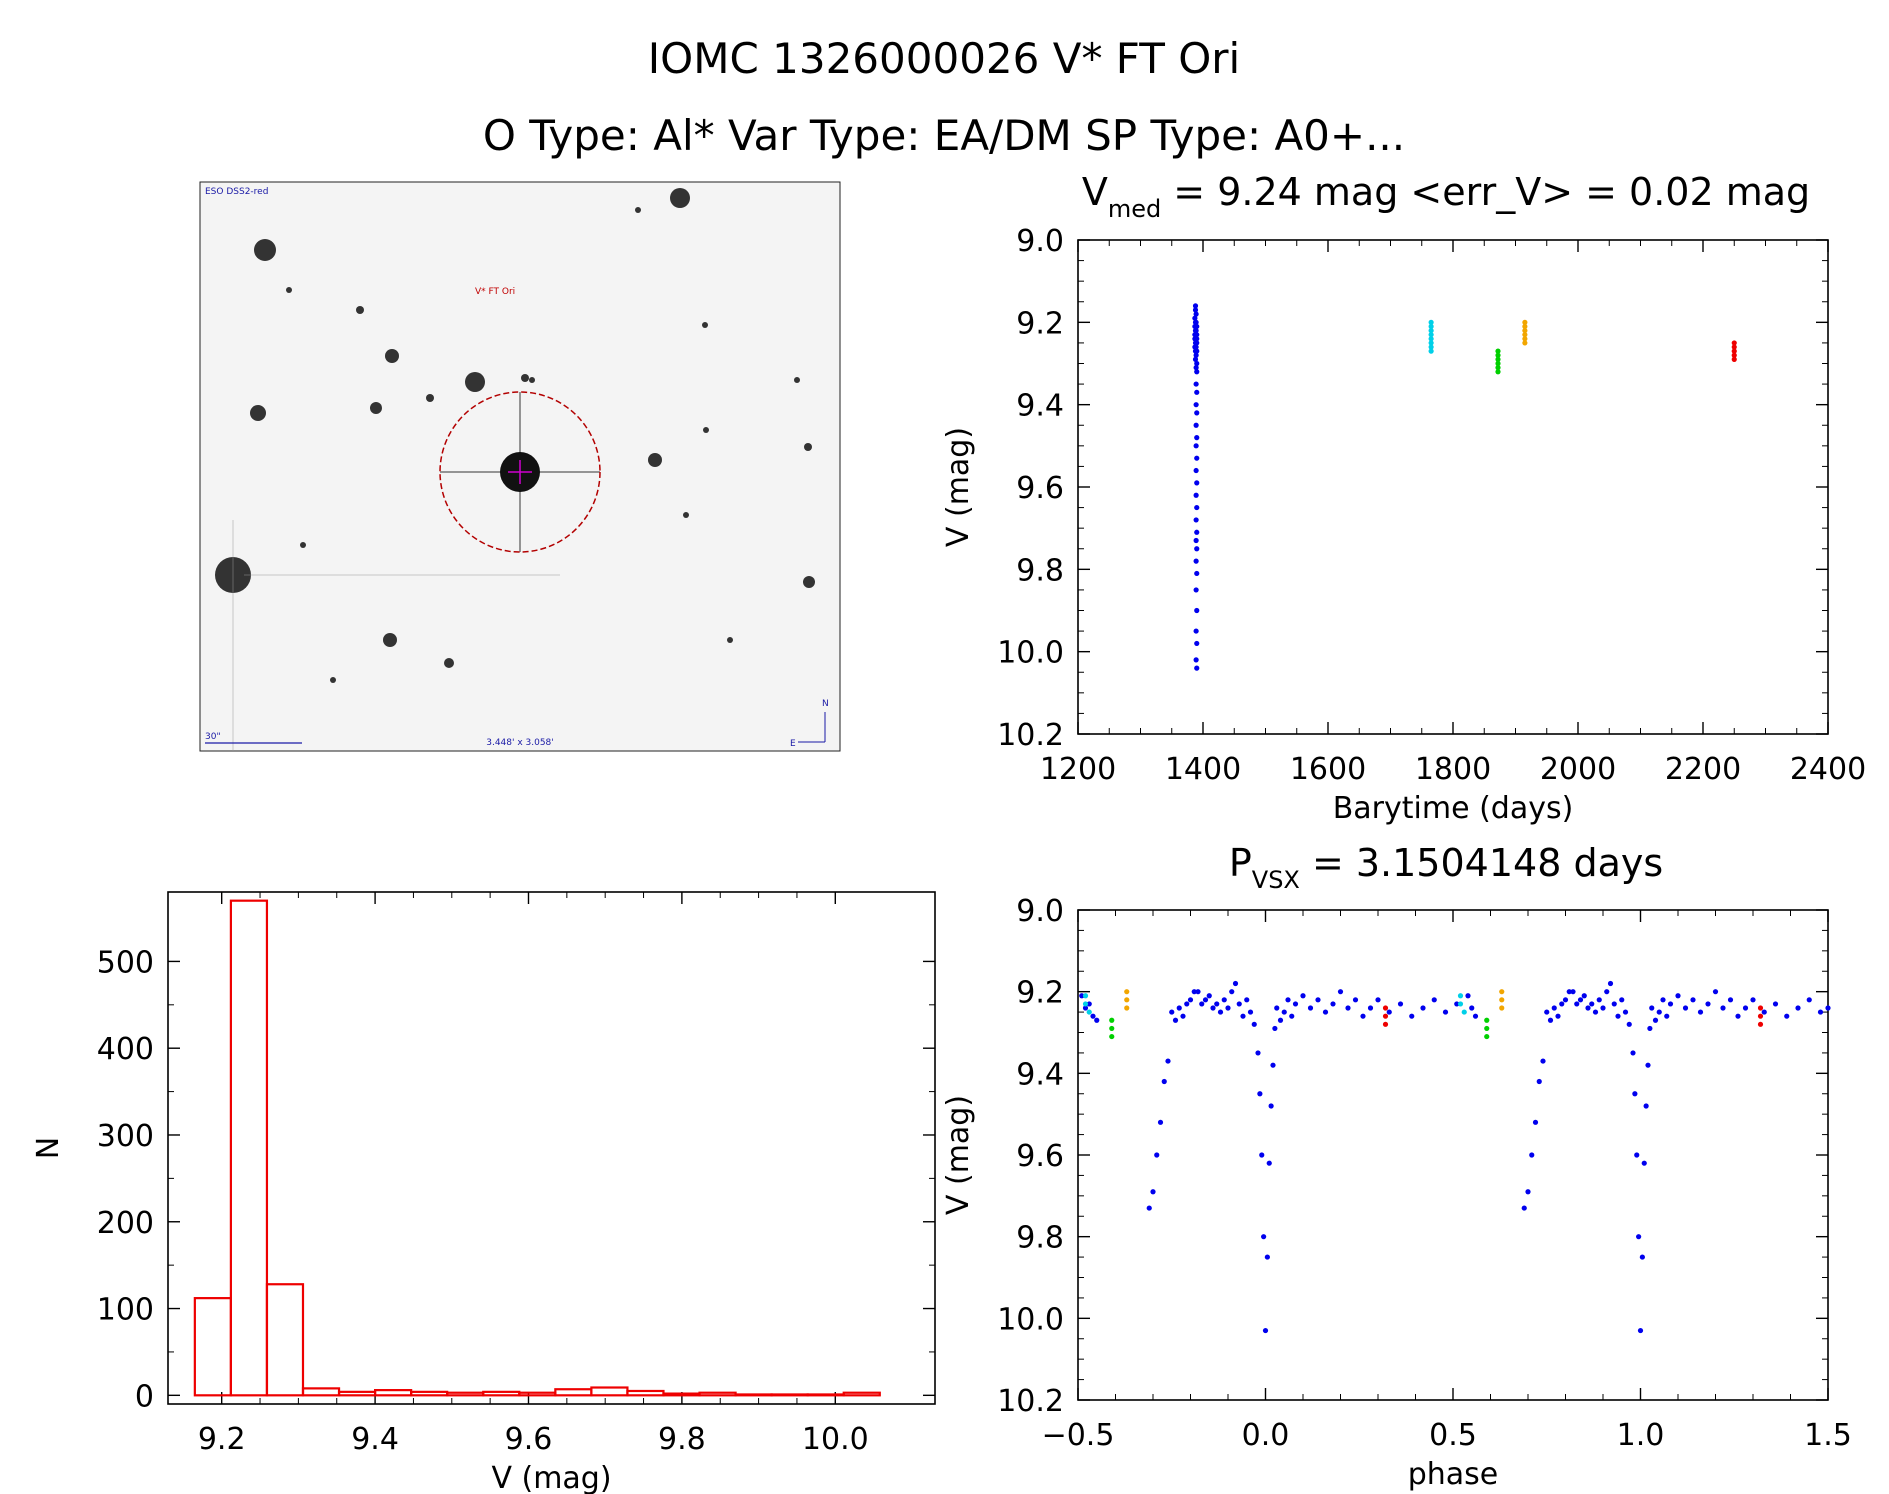 The width and height of the screenshot is (1889, 1494). What do you see at coordinates (495, 292) in the screenshot?
I see `target-label: V* FT Ori` at bounding box center [495, 292].